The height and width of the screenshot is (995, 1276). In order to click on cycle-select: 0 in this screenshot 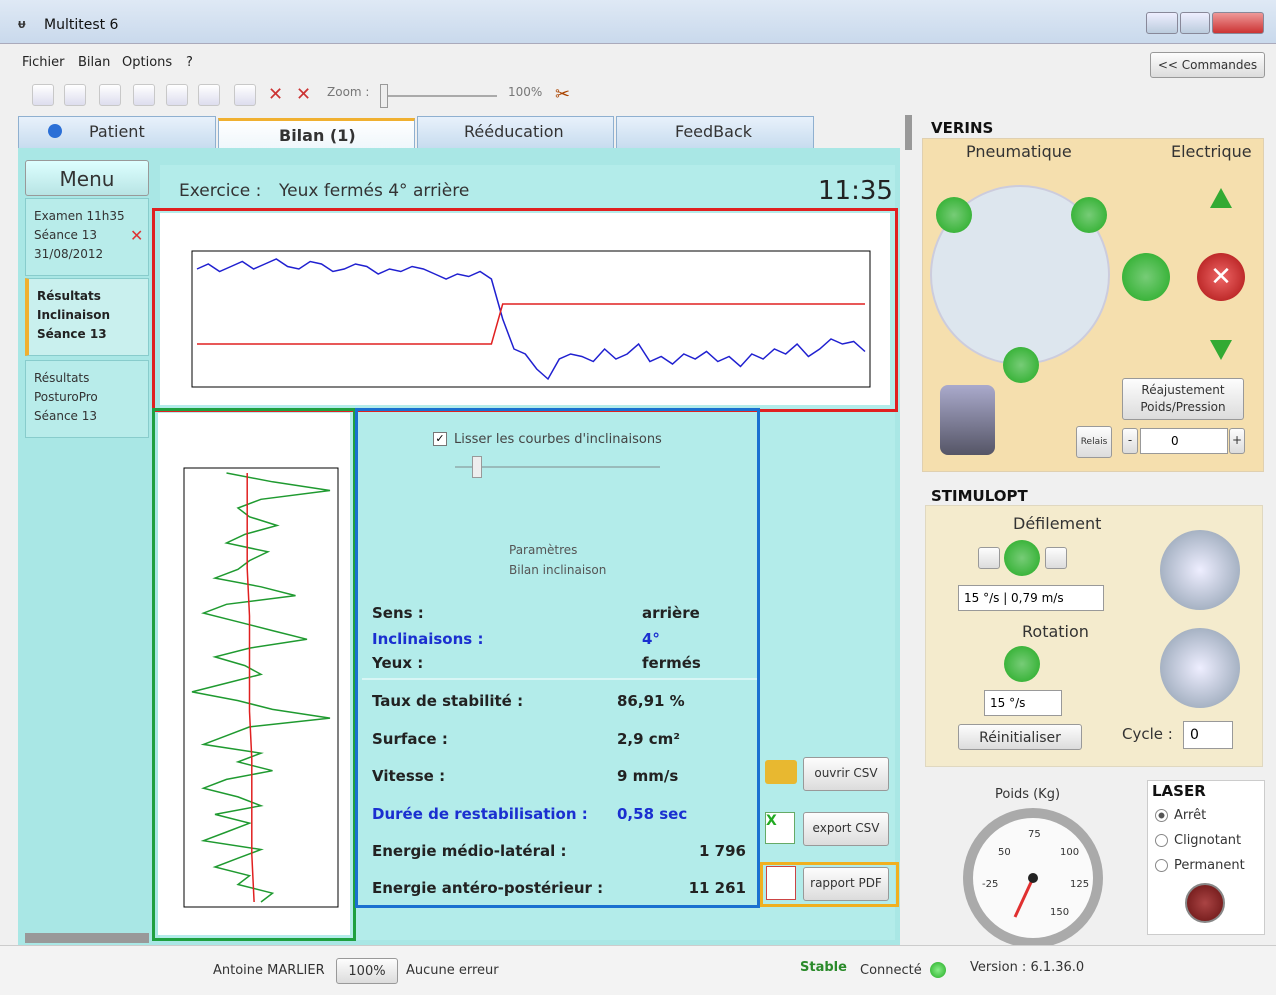, I will do `click(1208, 735)`.